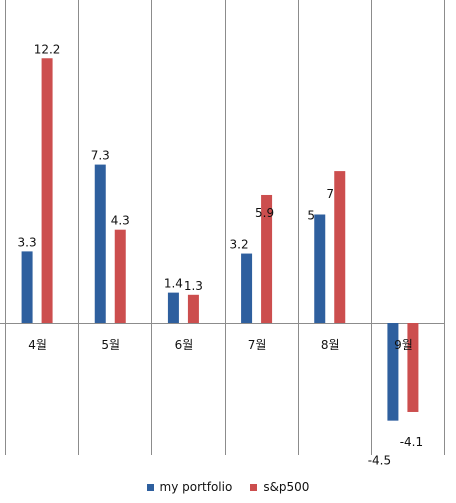  I want to click on data-label-my-portfolio: 5, so click(311, 216).